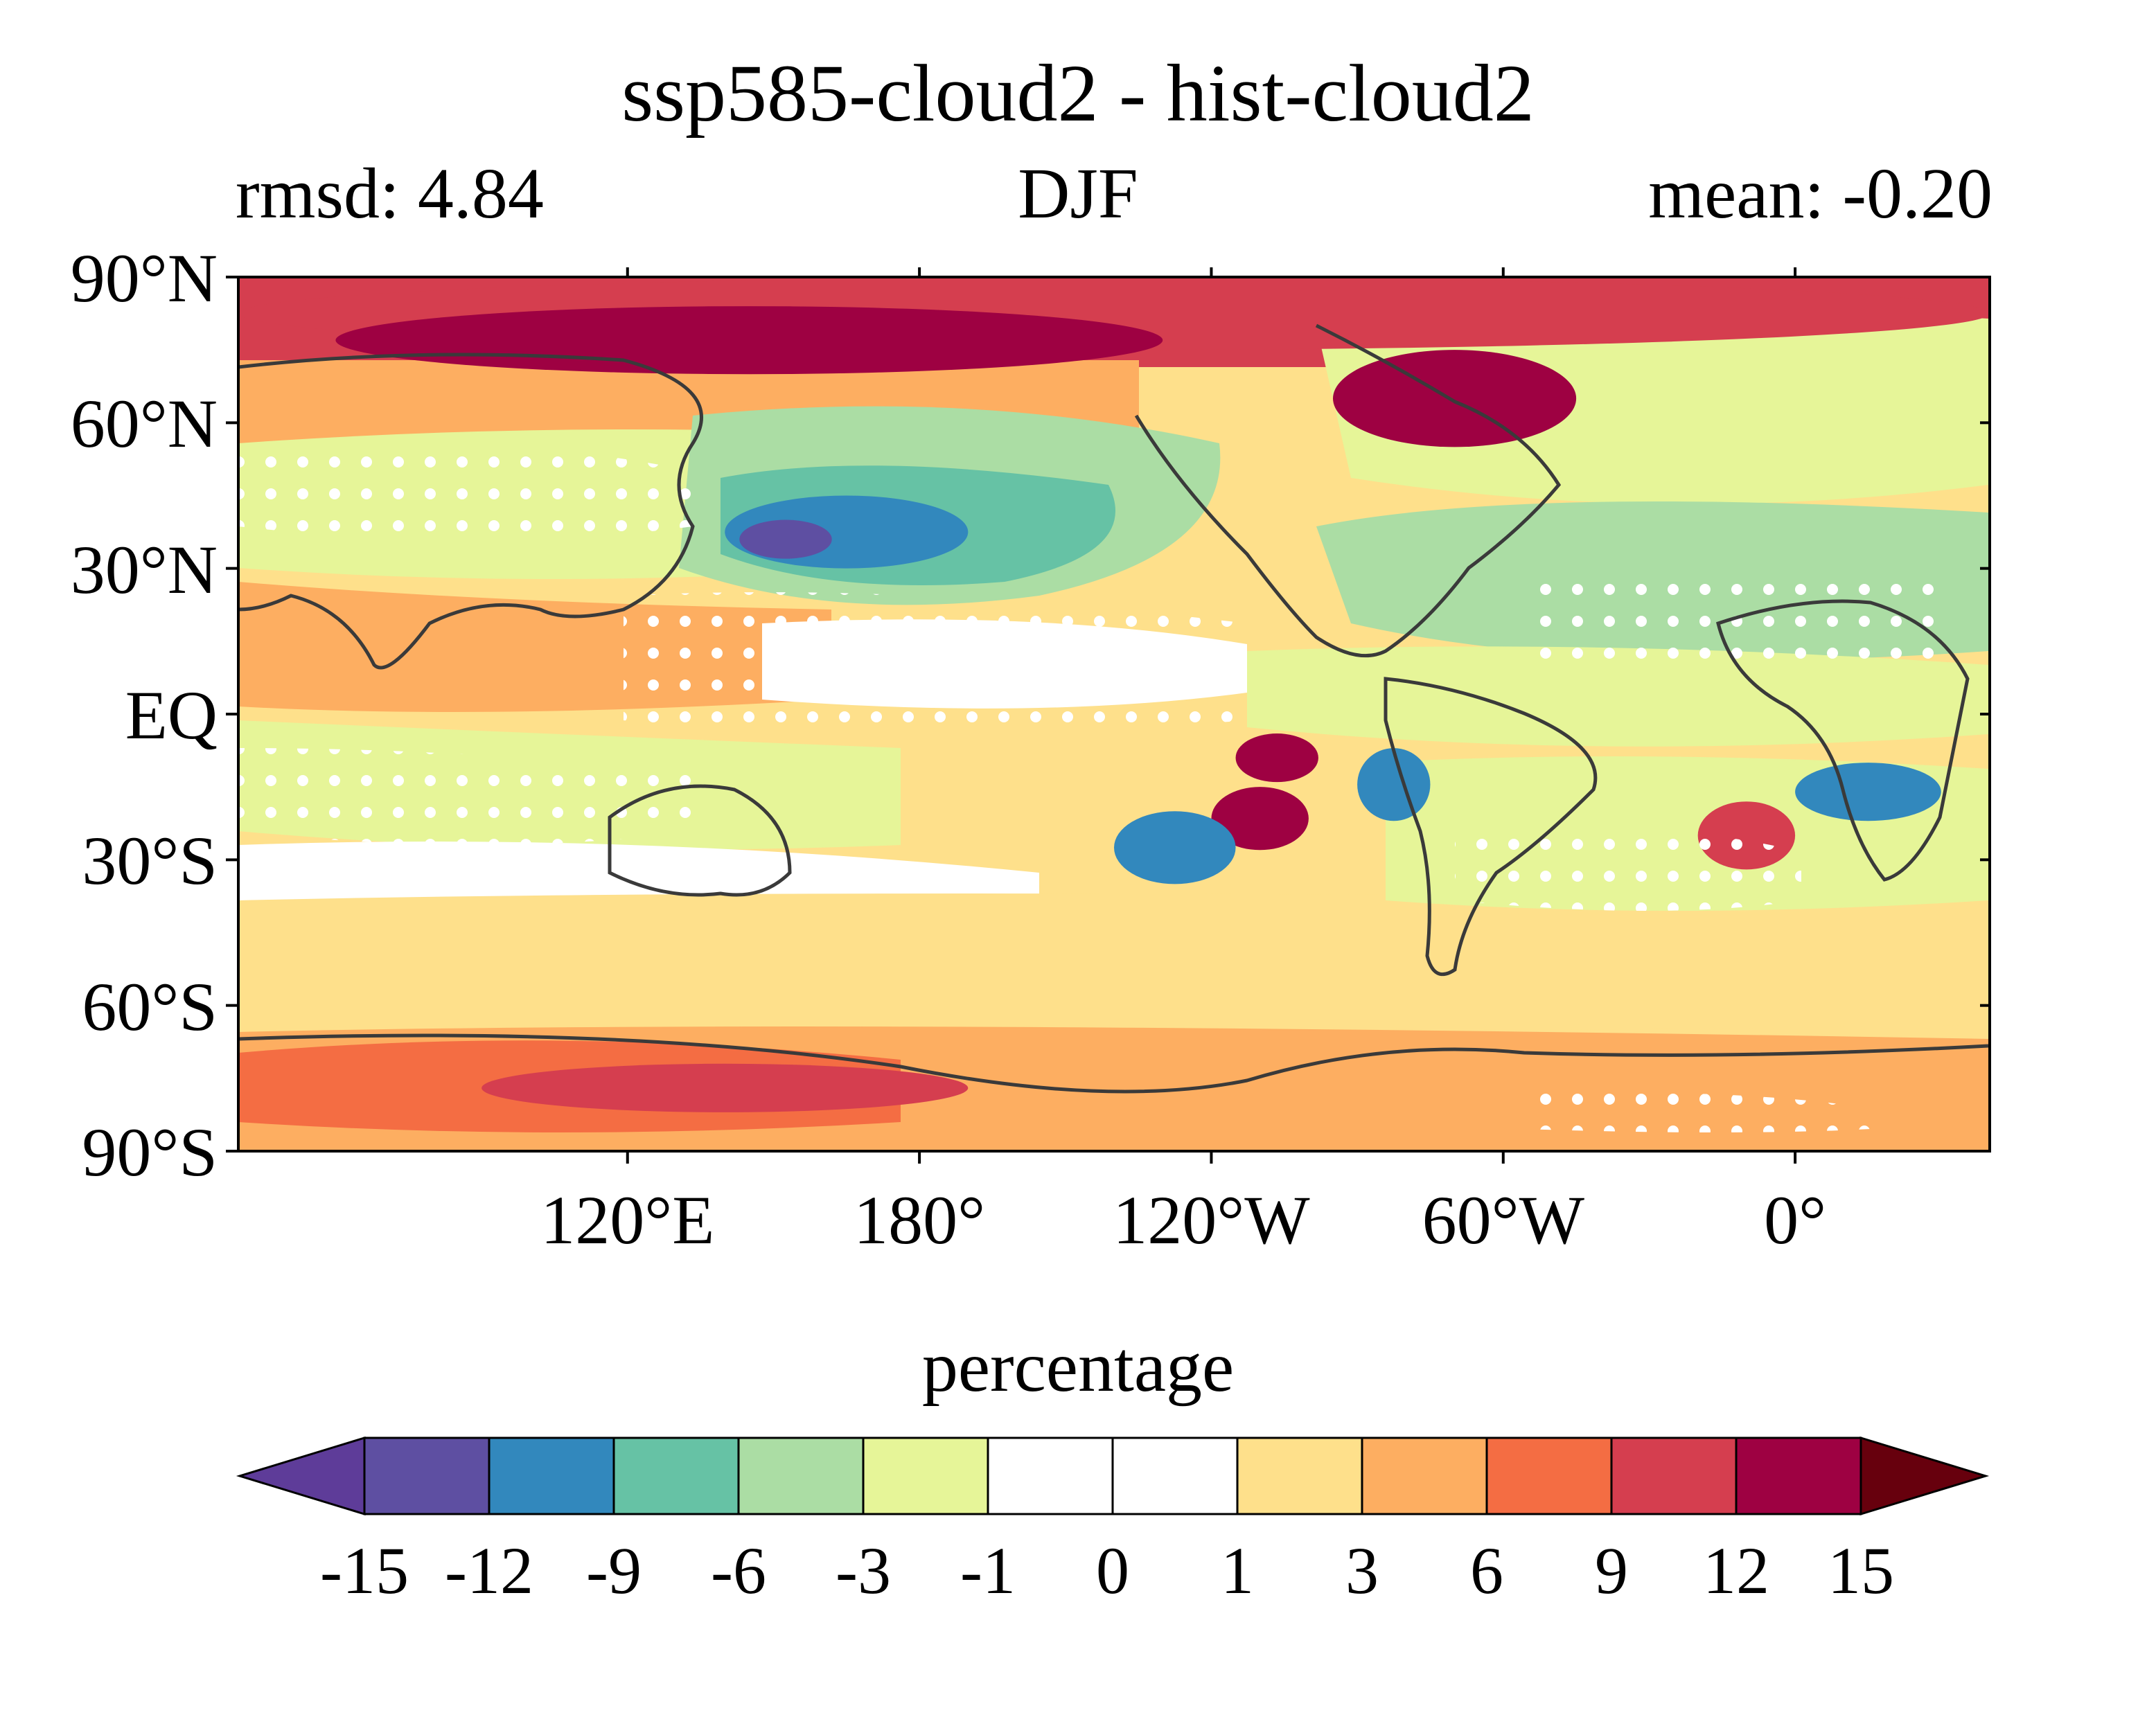  What do you see at coordinates (1503, 1220) in the screenshot?
I see `lon-tick-label: 60°W` at bounding box center [1503, 1220].